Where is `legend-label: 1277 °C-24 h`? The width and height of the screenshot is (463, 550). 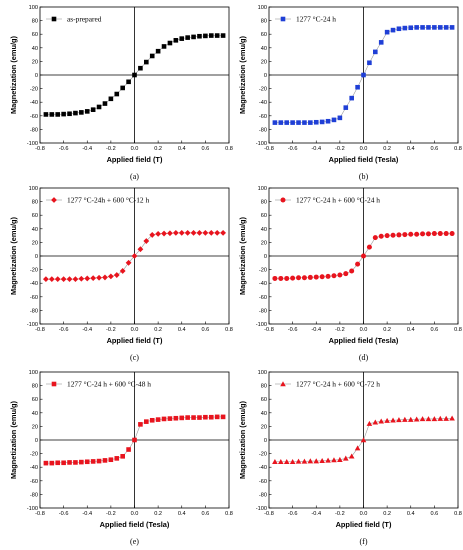 legend-label: 1277 °C-24 h is located at coordinates (316, 19).